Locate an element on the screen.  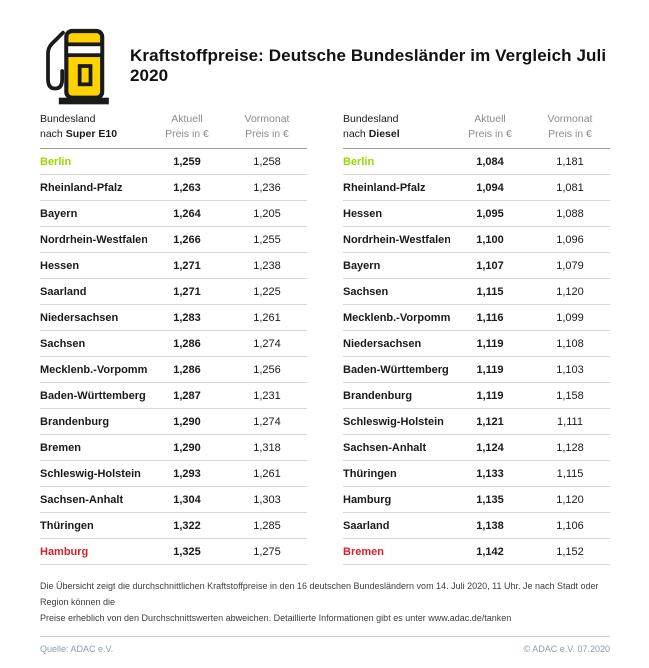
table-row: Schleswig-Holstein 1,121 1,111 is located at coordinates (476, 422).